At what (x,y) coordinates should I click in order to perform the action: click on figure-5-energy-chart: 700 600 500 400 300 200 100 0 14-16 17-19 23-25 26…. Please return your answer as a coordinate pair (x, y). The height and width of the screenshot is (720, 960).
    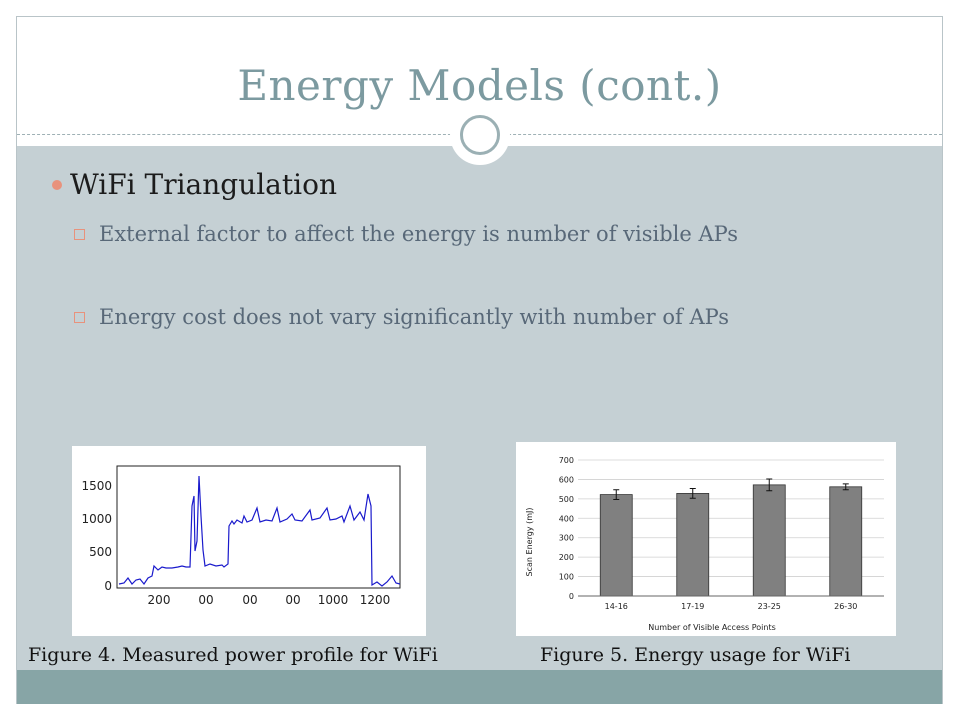
    Looking at the image, I should click on (706, 539).